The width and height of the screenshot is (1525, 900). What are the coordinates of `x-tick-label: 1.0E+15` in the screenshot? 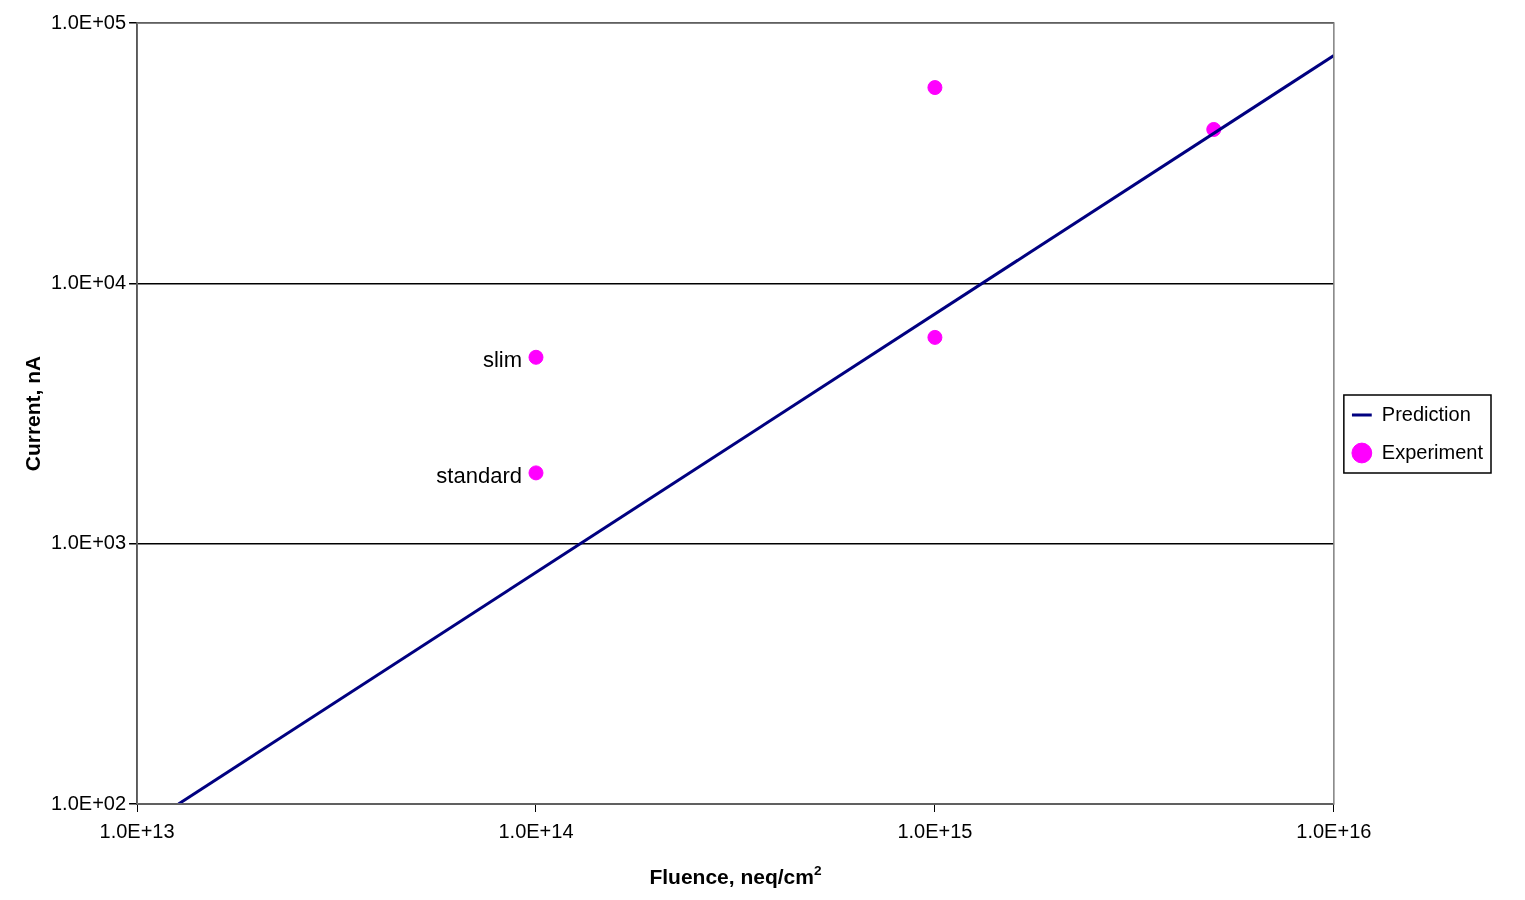 It's located at (935, 830).